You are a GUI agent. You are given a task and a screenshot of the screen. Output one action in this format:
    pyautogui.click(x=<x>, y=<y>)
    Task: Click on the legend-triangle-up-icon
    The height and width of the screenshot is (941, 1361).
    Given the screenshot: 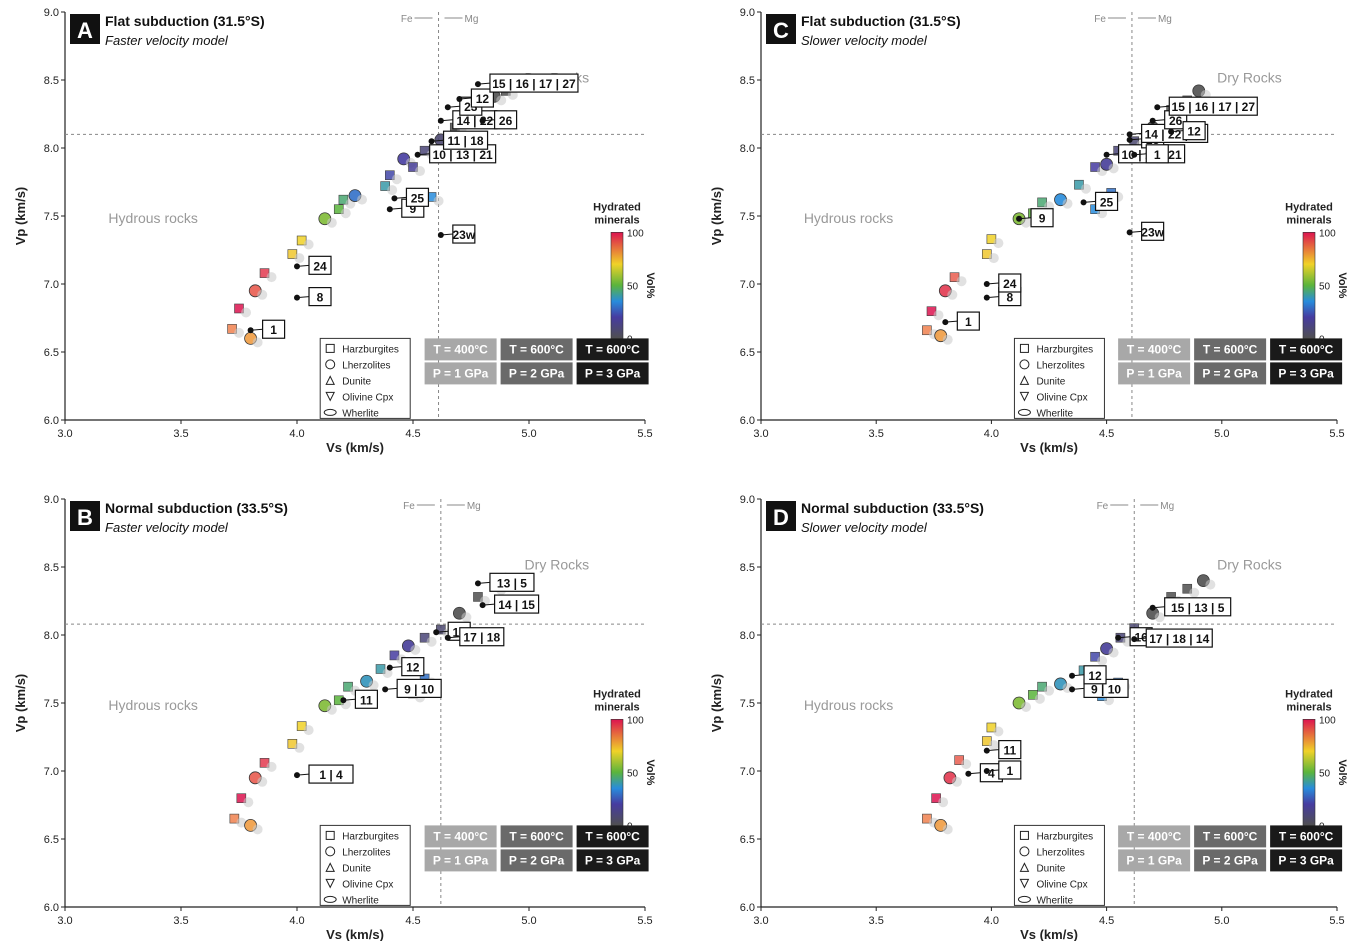 What is the action you would take?
    pyautogui.click(x=1024, y=380)
    